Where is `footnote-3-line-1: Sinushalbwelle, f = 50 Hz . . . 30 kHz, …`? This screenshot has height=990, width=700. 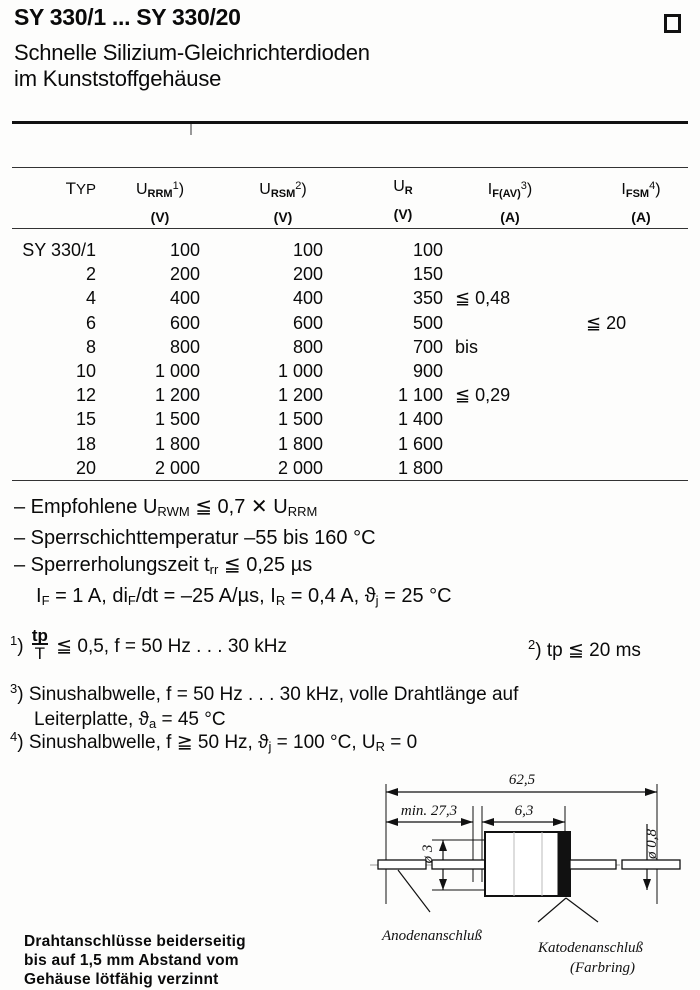 footnote-3-line-1: Sinushalbwelle, f = 50 Hz . . . 30 kHz, … is located at coordinates (273, 694).